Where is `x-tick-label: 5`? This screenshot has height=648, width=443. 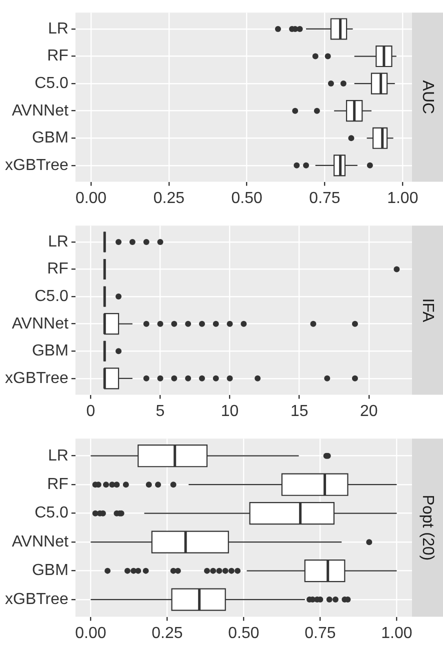
x-tick-label: 5 is located at coordinates (160, 411).